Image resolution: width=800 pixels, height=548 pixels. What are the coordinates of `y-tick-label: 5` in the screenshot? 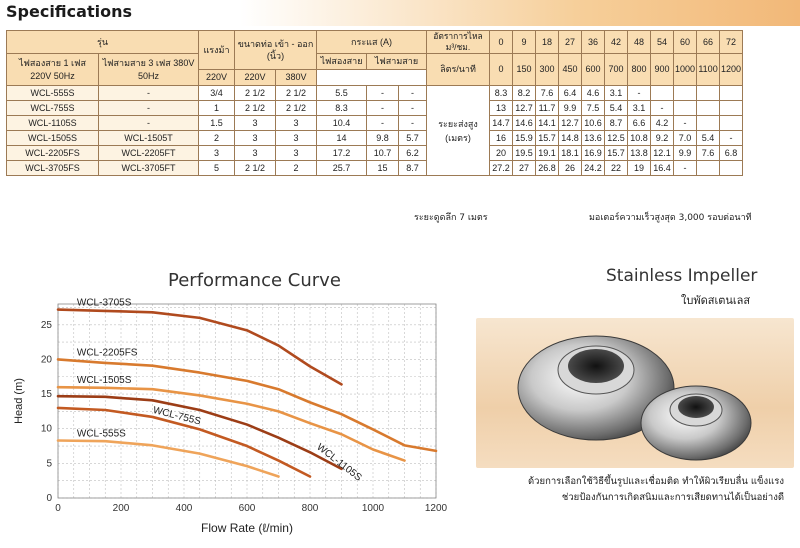 It's located at (49, 463).